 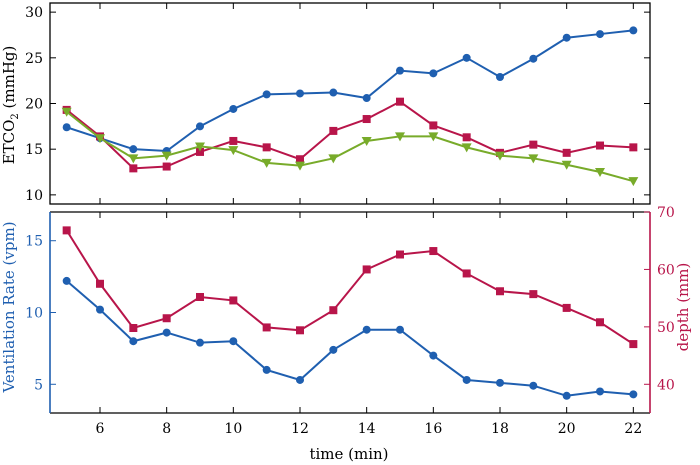 I want to click on ventilation-rate-axis-label: Ventilation Rate (vpm), so click(x=9, y=307).